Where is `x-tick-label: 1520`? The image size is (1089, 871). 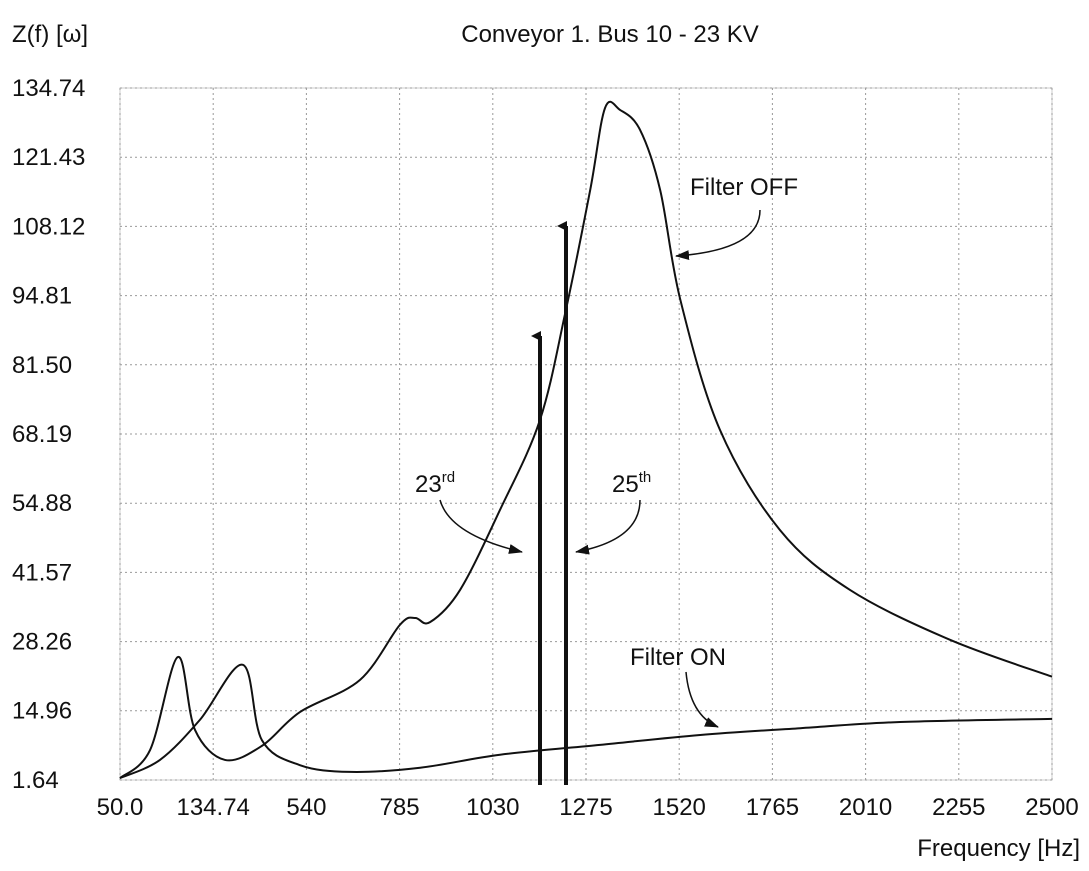 x-tick-label: 1520 is located at coordinates (679, 807).